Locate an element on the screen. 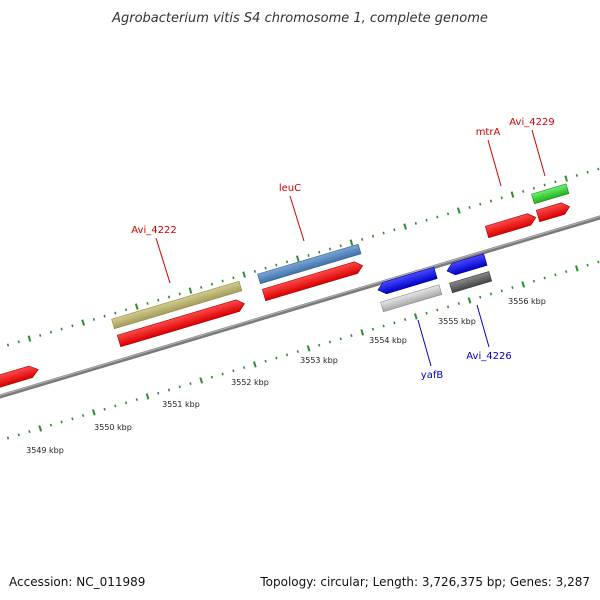 The width and height of the screenshot is (600, 600). gene-feature-yafb-a is located at coordinates (407, 281).